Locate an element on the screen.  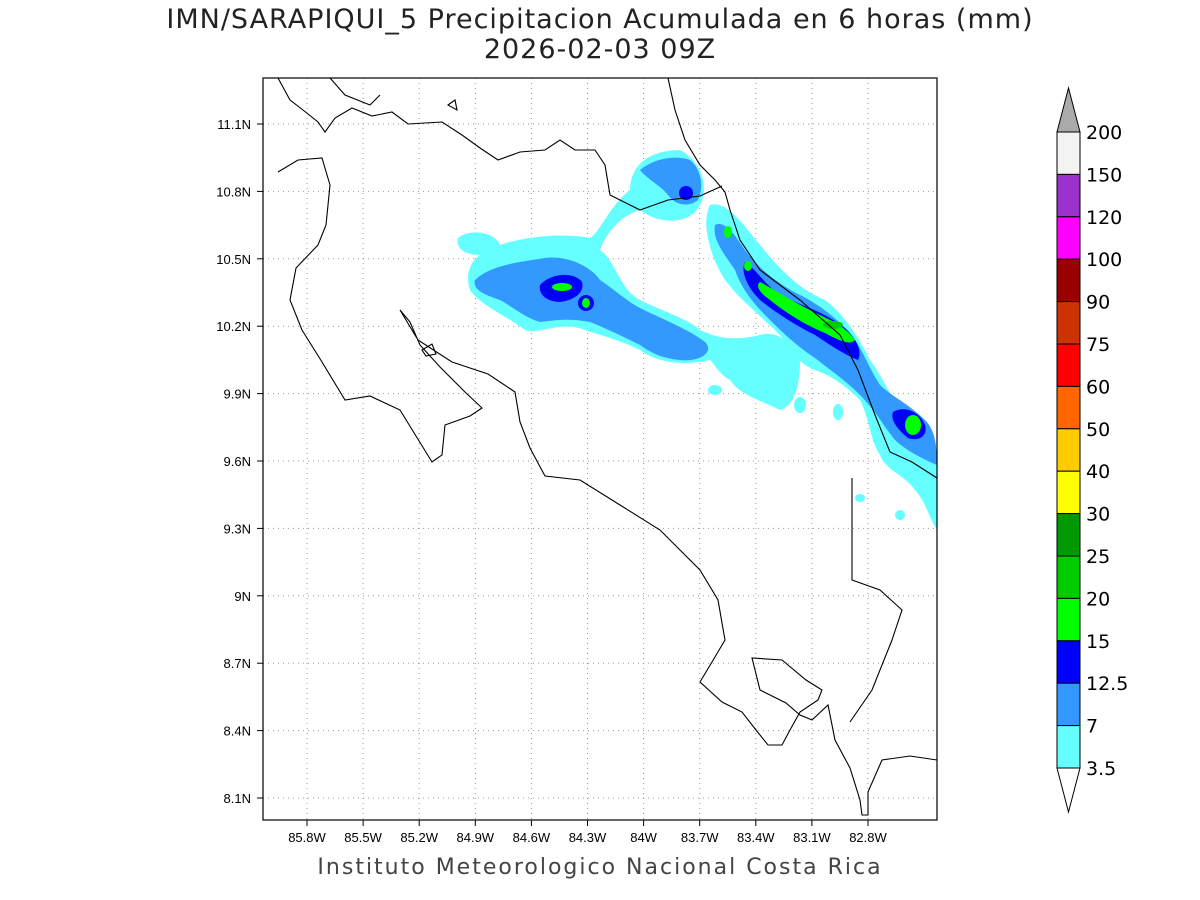
lon-label: 84.9W is located at coordinates (476, 837).